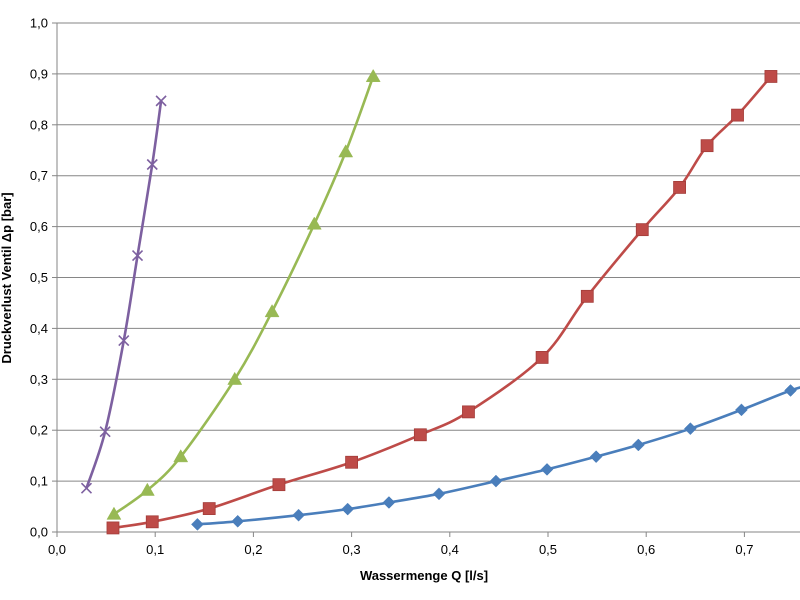  Describe the element at coordinates (7, 277) in the screenshot. I see `y-axis-title: Druckverlust Ventil Δp [bar]` at that location.